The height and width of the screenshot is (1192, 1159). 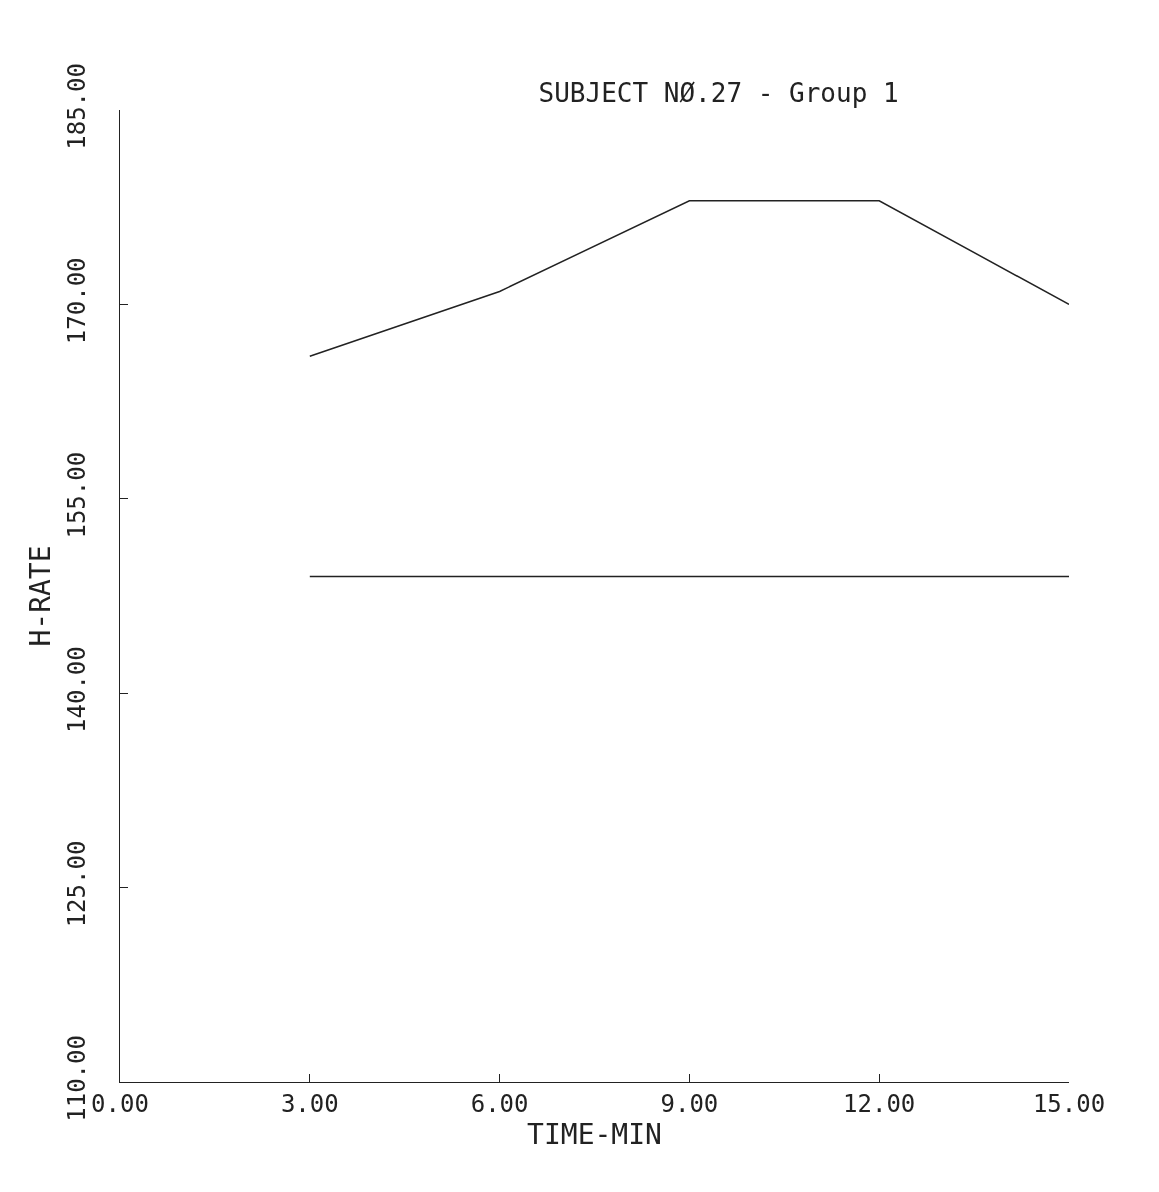 What do you see at coordinates (689, 1103) in the screenshot?
I see `x-tick-label: 9.00` at bounding box center [689, 1103].